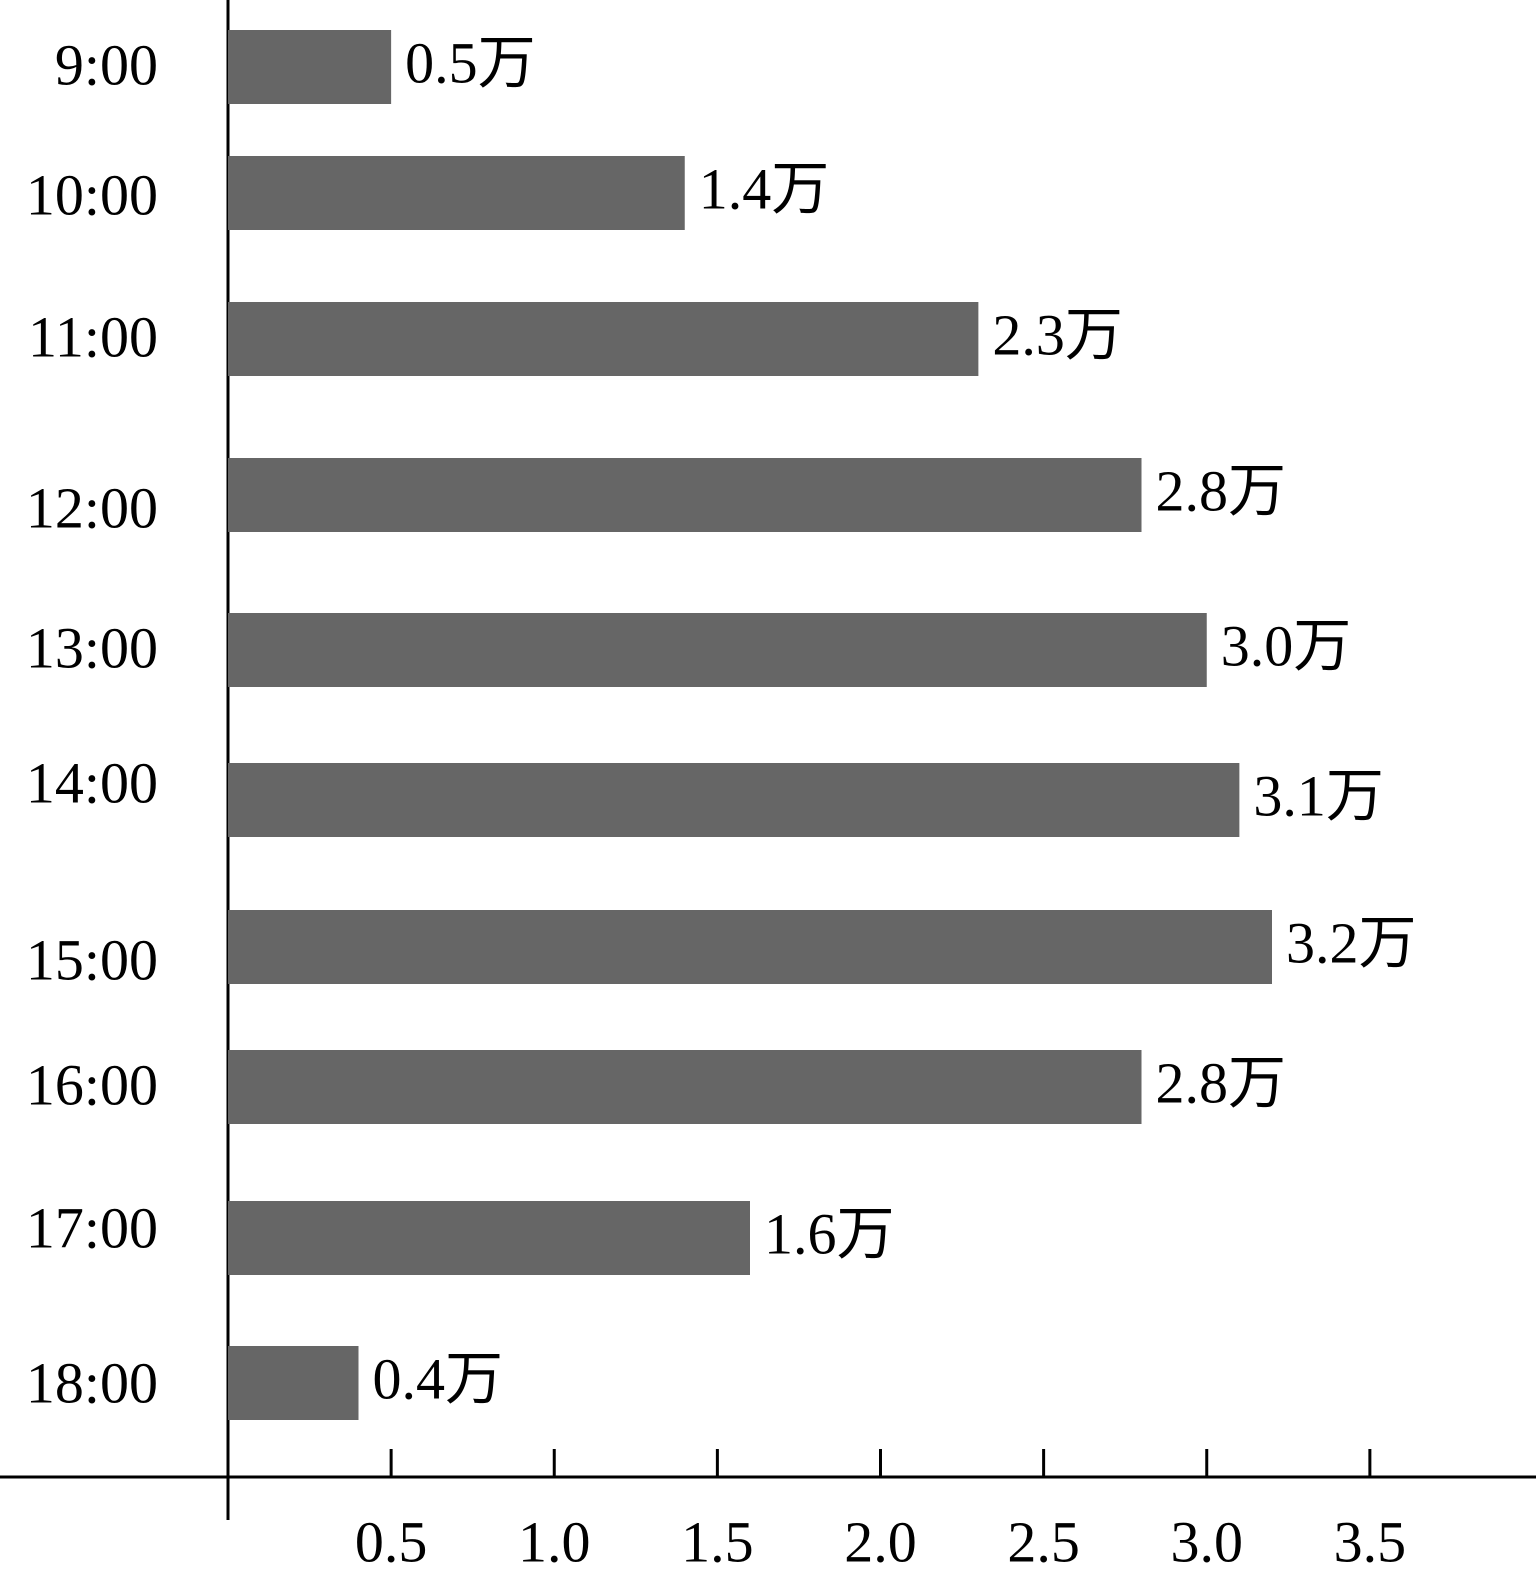  Describe the element at coordinates (106, 64) in the screenshot. I see `y-tick-label: 9:00` at that location.